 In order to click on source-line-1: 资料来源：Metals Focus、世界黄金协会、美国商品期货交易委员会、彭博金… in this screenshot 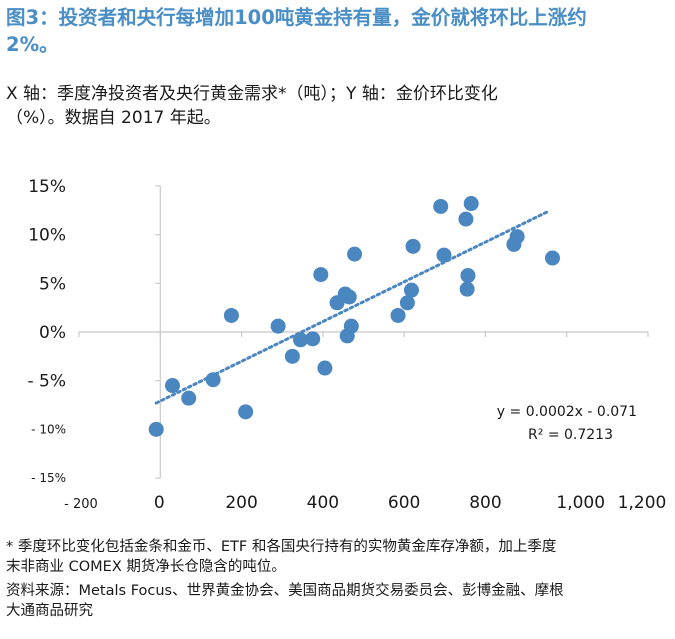, I will do `click(285, 591)`.